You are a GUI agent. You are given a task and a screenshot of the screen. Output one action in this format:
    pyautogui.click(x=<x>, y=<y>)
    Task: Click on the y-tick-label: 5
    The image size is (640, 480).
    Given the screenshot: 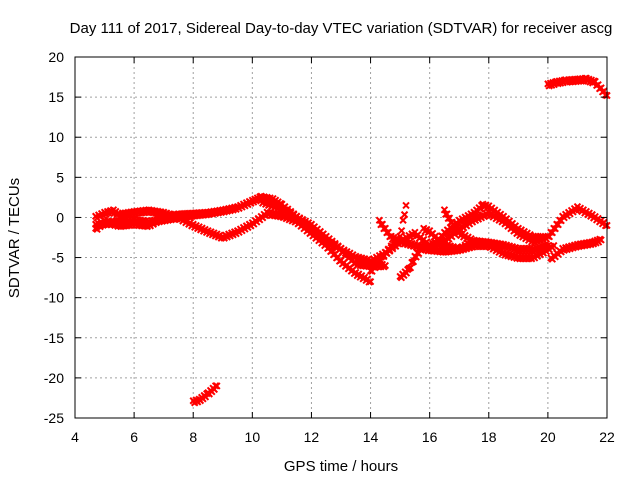 What is the action you would take?
    pyautogui.click(x=60, y=177)
    